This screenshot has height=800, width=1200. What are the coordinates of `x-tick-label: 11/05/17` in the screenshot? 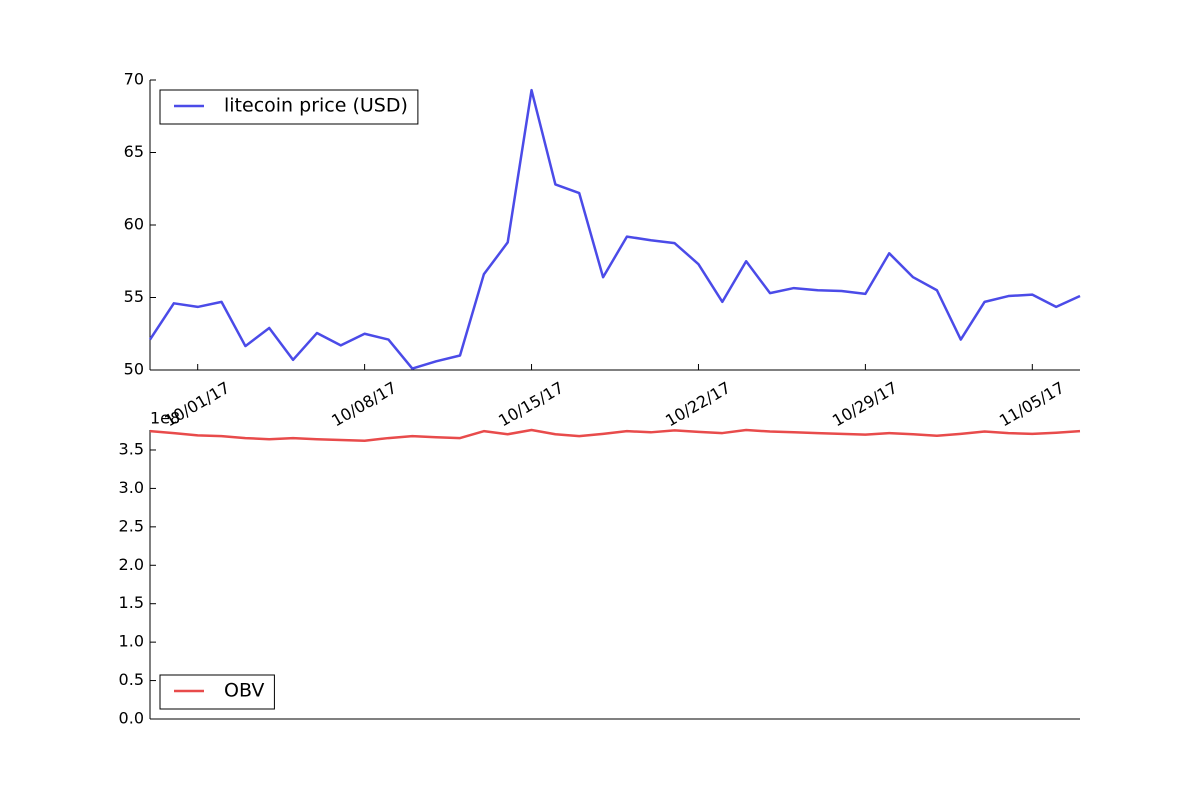 It's located at (1032, 404).